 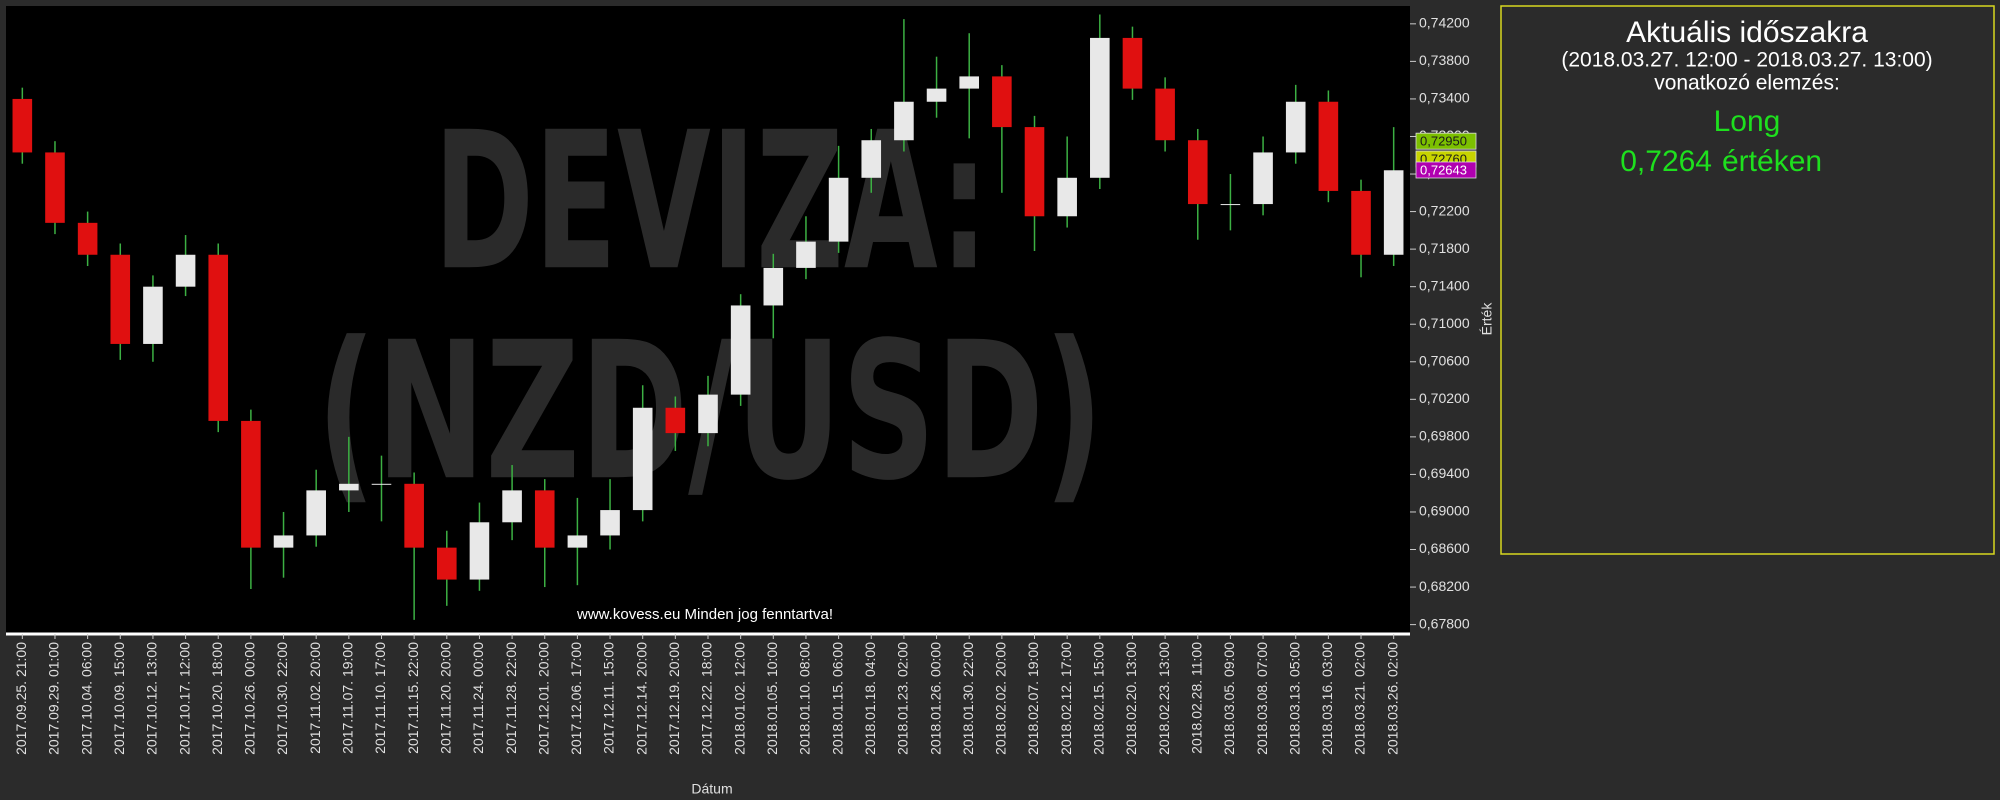 What do you see at coordinates (1444, 23) in the screenshot?
I see `y-tick-label: 0,74200` at bounding box center [1444, 23].